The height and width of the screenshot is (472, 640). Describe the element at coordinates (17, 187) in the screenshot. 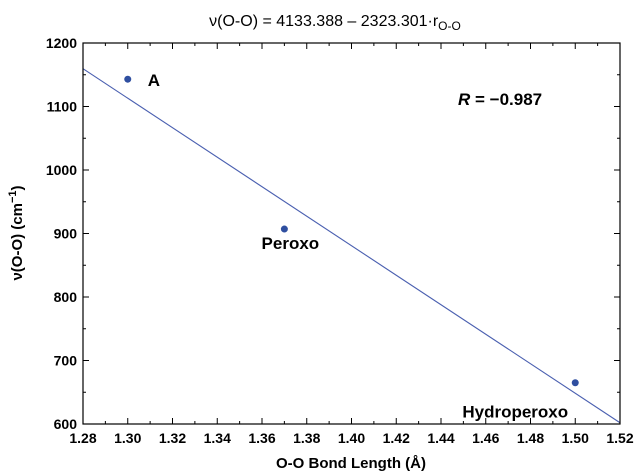

I see `y-axis-label-close: )` at that location.